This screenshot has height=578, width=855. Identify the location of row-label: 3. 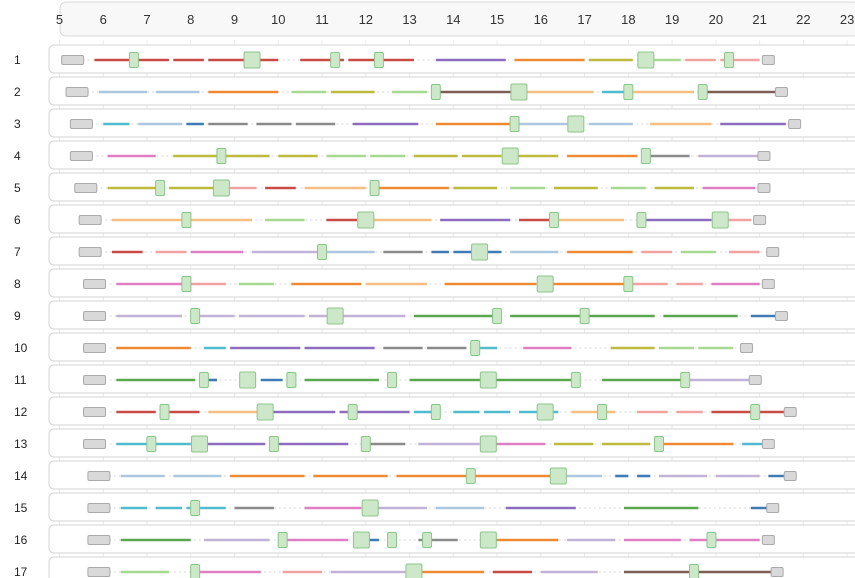
(17, 124).